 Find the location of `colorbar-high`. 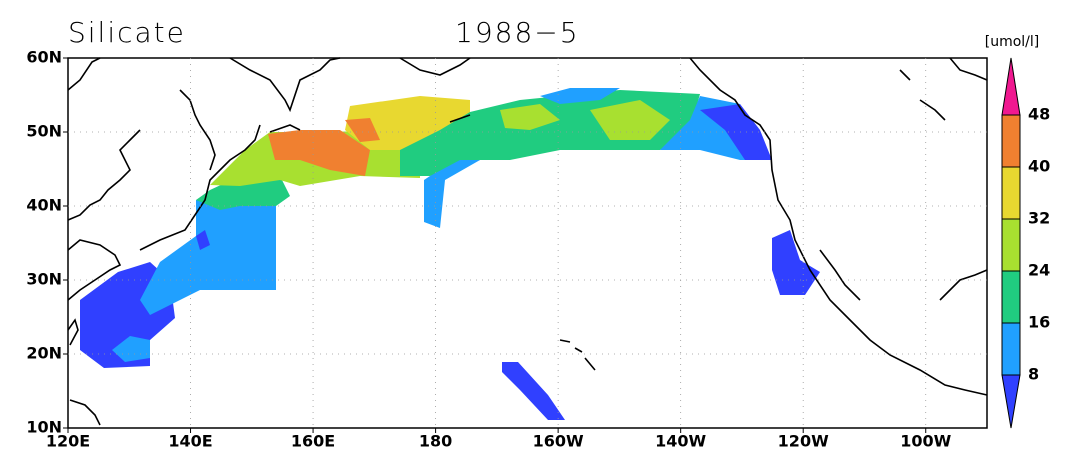

colorbar-high is located at coordinates (1011, 86).